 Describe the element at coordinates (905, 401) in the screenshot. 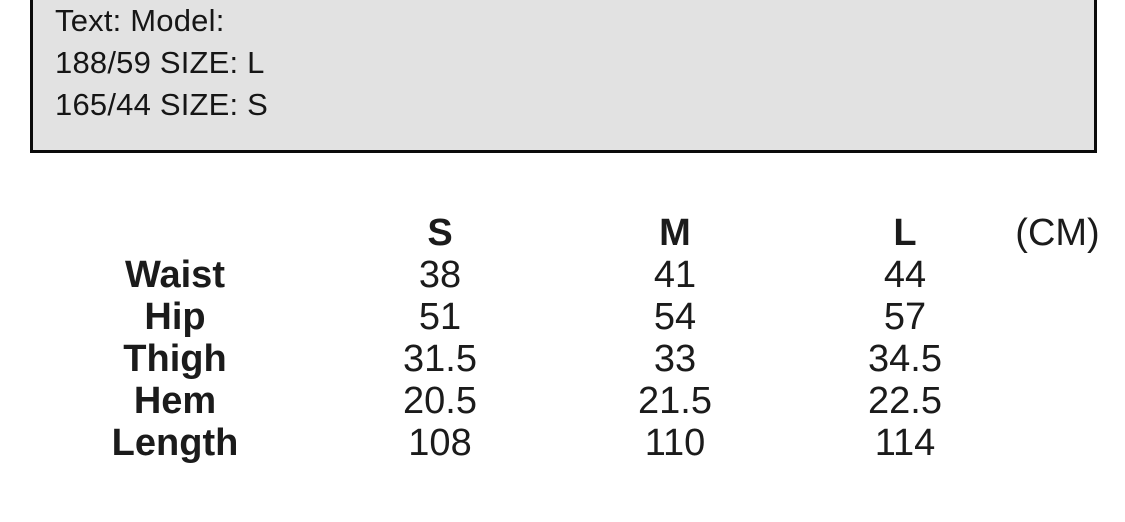

I see `cell-hem-l: 22.5` at that location.